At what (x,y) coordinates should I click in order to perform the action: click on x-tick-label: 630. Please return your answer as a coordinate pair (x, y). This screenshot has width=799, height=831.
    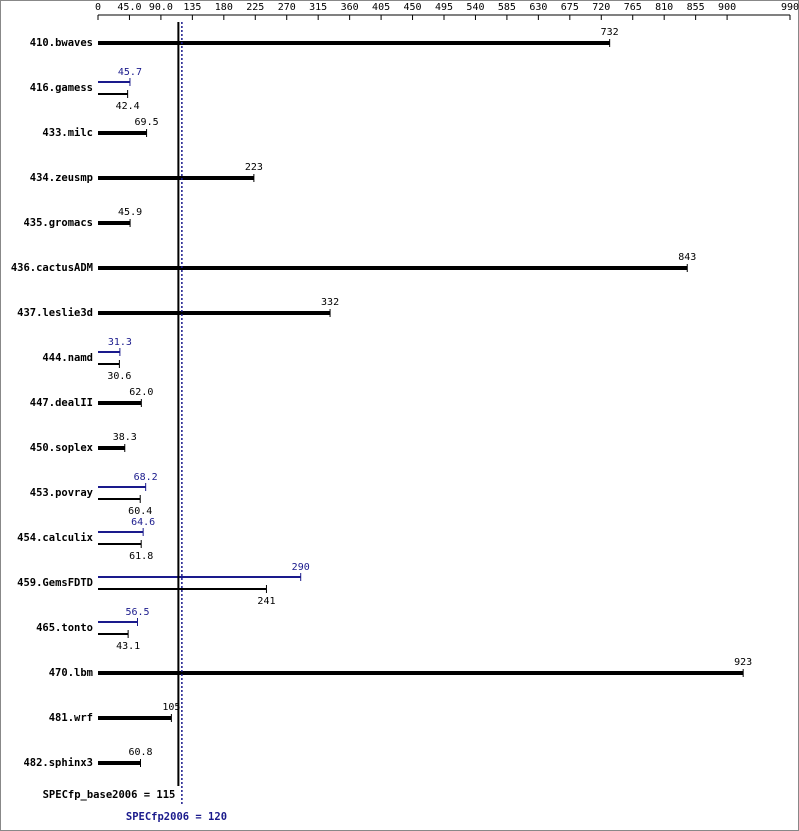
    Looking at the image, I should click on (538, 7).